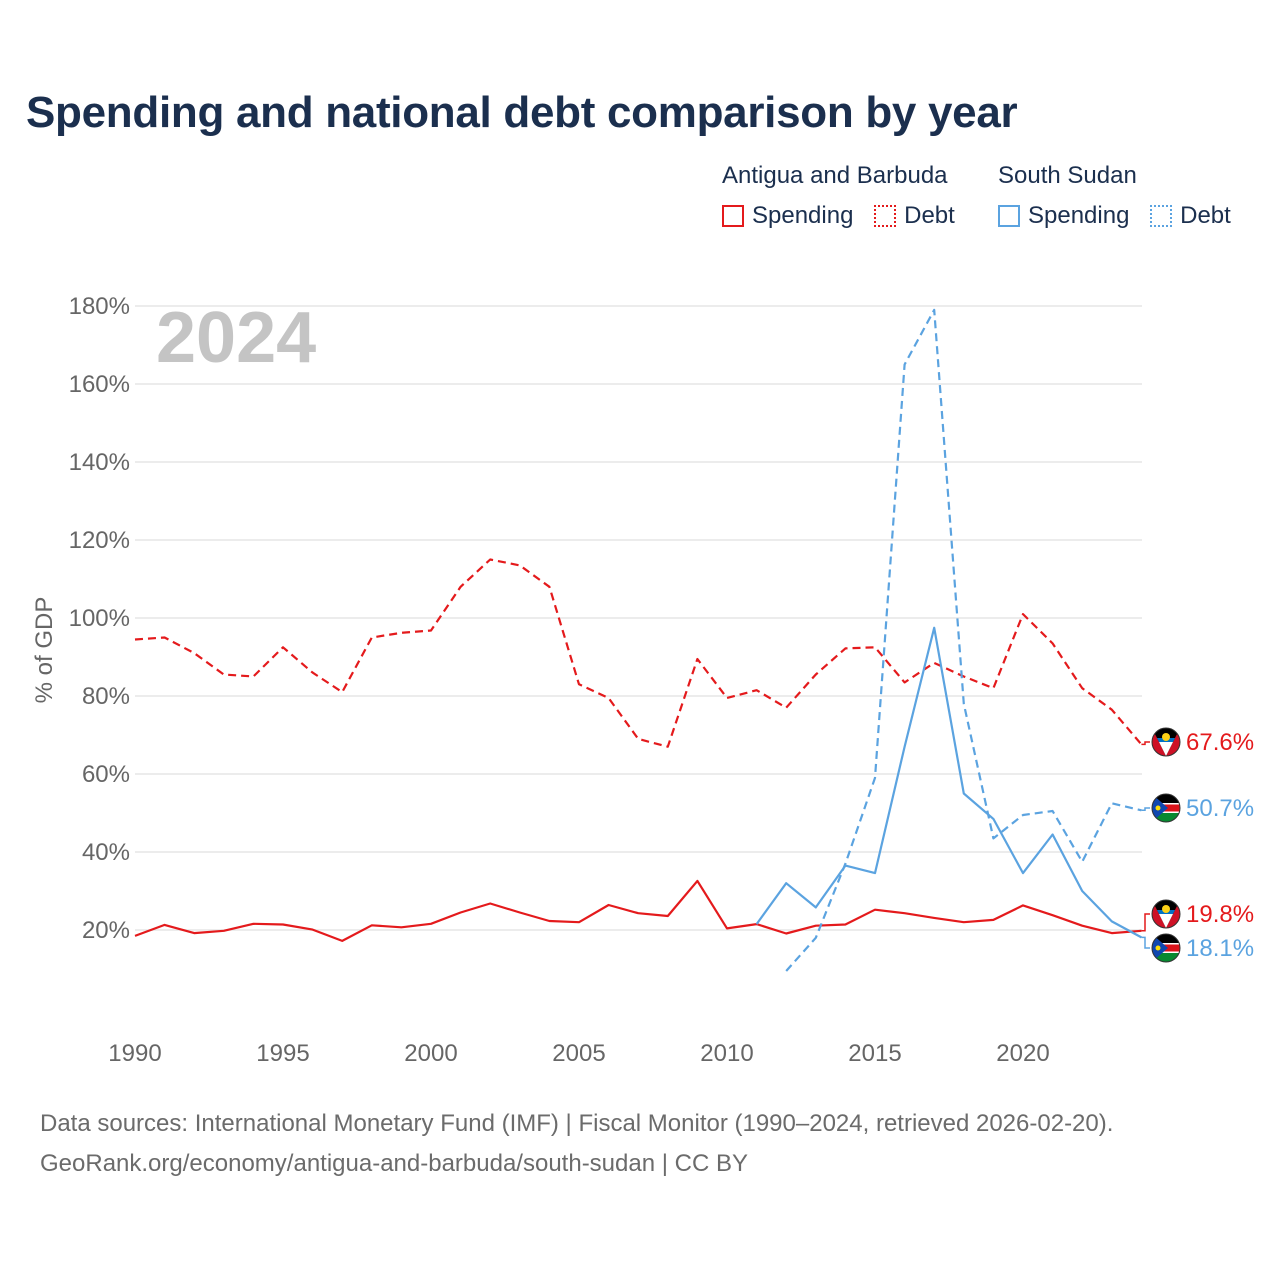 This screenshot has width=1280, height=1280. What do you see at coordinates (1220, 914) in the screenshot?
I see `end-value-label: 19.8%` at bounding box center [1220, 914].